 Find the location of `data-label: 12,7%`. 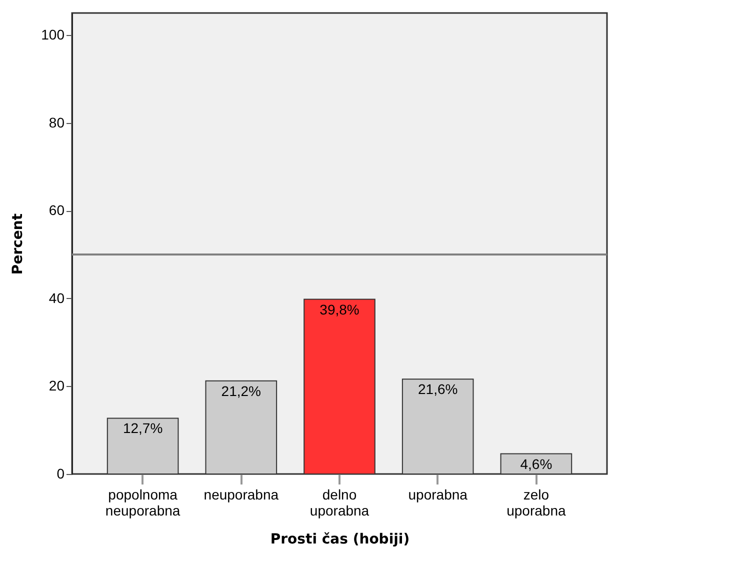

data-label: 12,7% is located at coordinates (142, 428).